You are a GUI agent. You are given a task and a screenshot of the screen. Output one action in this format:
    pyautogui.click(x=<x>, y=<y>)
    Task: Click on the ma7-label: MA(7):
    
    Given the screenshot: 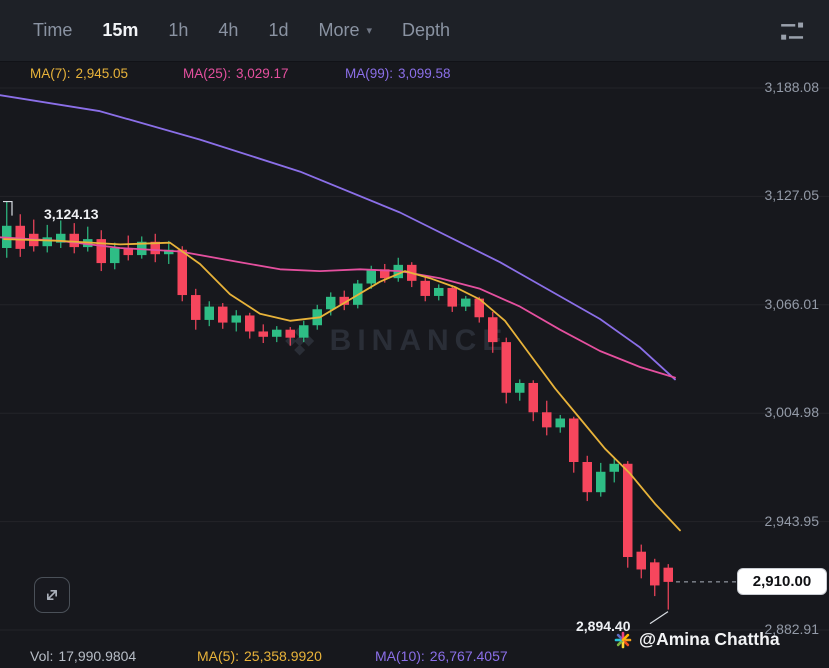 What is the action you would take?
    pyautogui.click(x=50, y=73)
    